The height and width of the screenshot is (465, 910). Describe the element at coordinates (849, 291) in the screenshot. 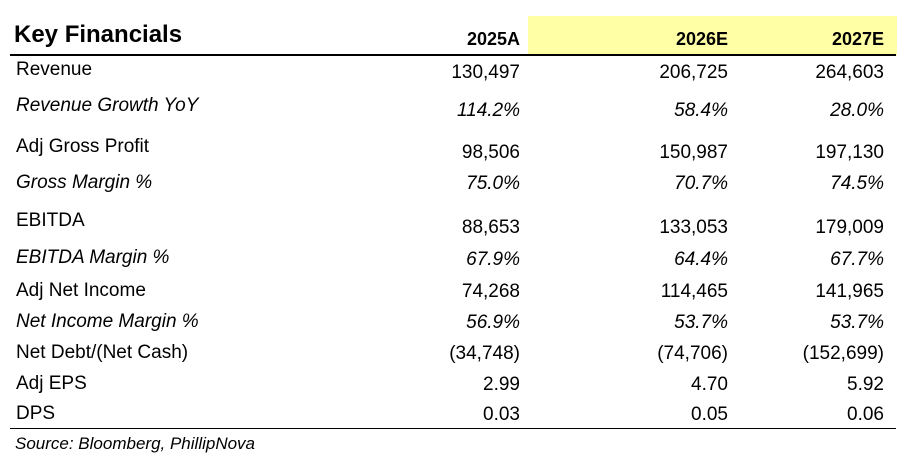

I see `cell-adj-net-income-2027e: 141,965` at that location.